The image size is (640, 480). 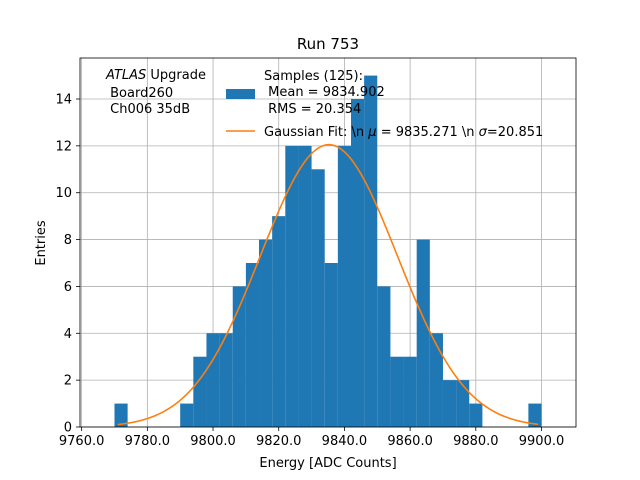 What do you see at coordinates (324, 92) in the screenshot?
I see `legend-hist-line-2: Mean = 9834.902` at bounding box center [324, 92].